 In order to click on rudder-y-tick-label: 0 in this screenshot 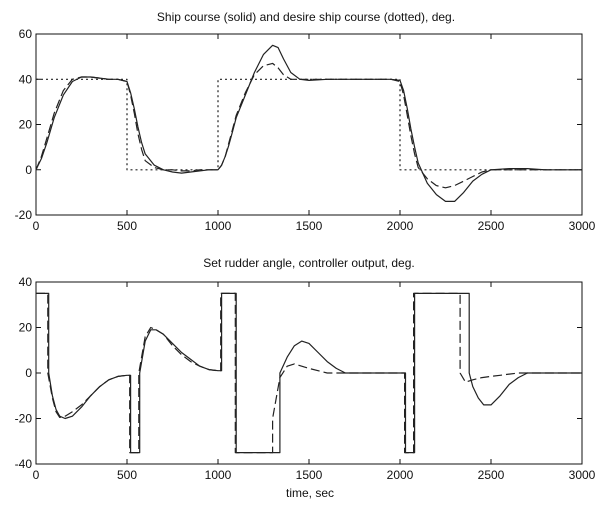, I will do `click(28, 373)`.